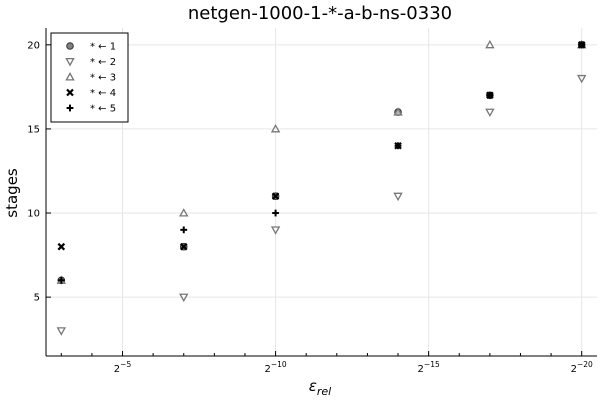 Image resolution: width=600 pixels, height=400 pixels. What do you see at coordinates (103, 78) in the screenshot?
I see `legend-label-series-3: * ← 3` at bounding box center [103, 78].